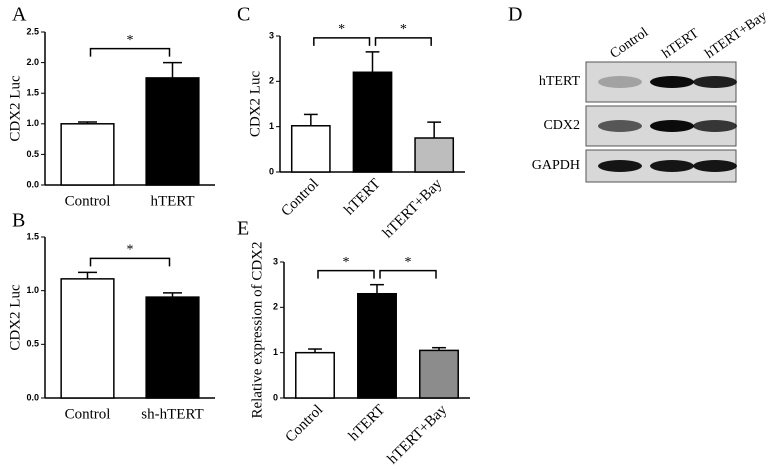 This screenshot has width=772, height=469. Describe the element at coordinates (243, 15) in the screenshot. I see `panel-label: C` at that location.